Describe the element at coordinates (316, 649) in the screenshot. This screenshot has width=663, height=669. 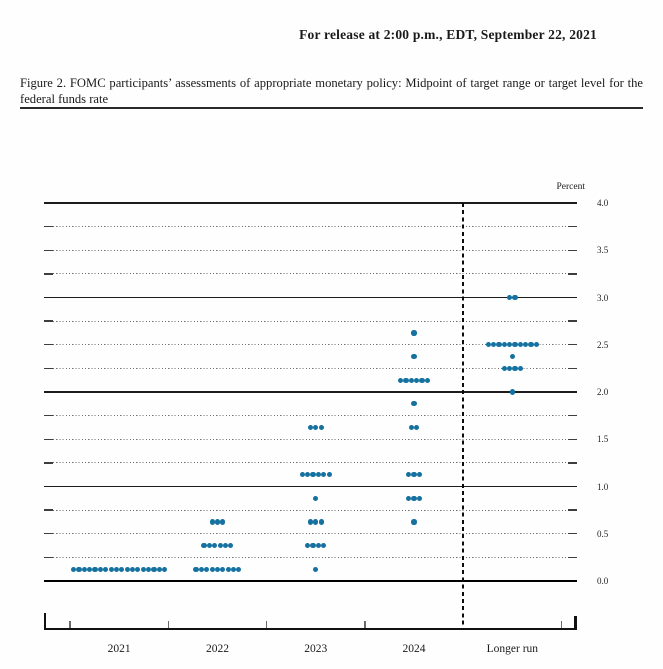
I see `x-axis-category-label: 2023` at that location.